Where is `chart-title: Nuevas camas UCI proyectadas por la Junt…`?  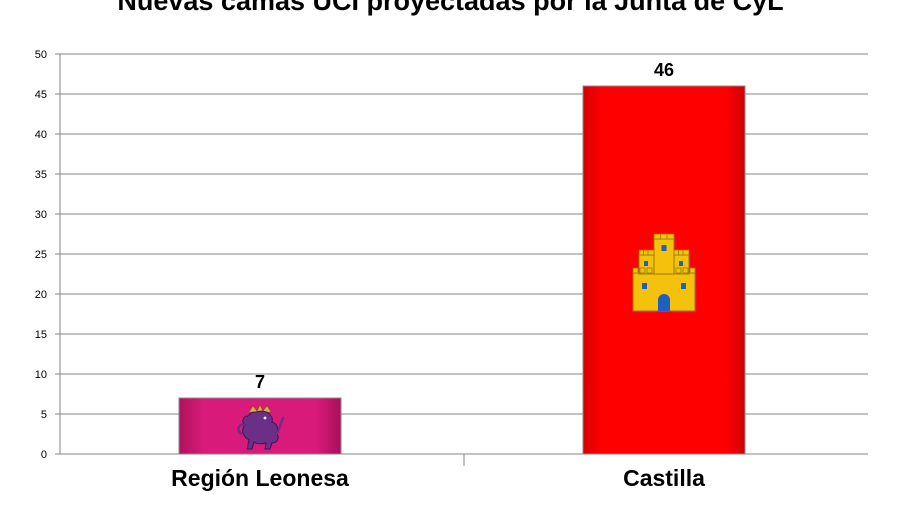 chart-title: Nuevas camas UCI proyectadas por la Junt… is located at coordinates (450, 8).